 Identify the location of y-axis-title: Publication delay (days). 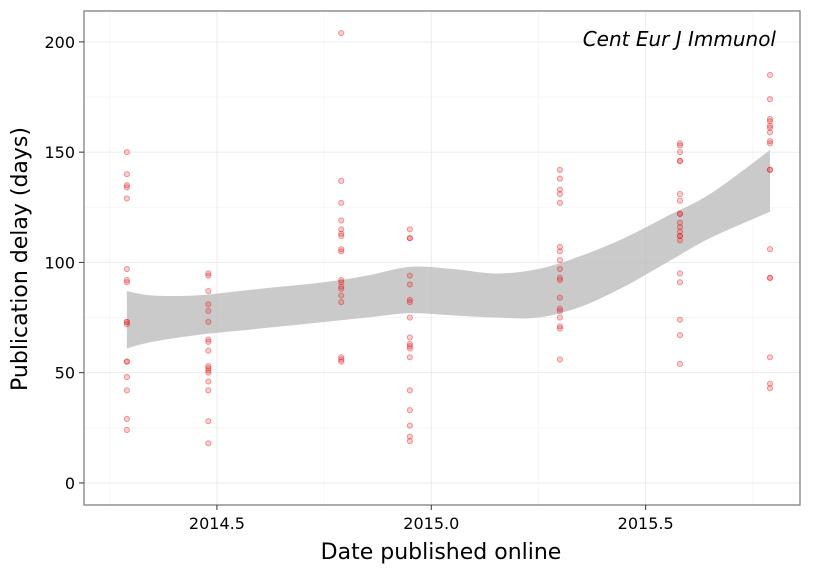
(20, 259).